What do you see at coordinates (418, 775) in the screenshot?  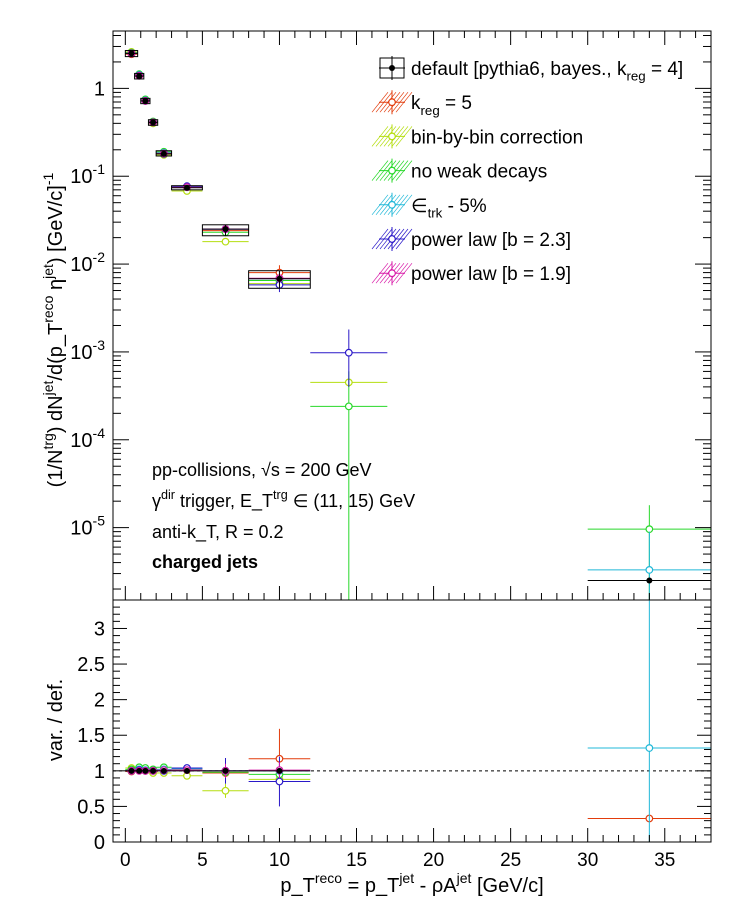 I see `series-1-ratio` at bounding box center [418, 775].